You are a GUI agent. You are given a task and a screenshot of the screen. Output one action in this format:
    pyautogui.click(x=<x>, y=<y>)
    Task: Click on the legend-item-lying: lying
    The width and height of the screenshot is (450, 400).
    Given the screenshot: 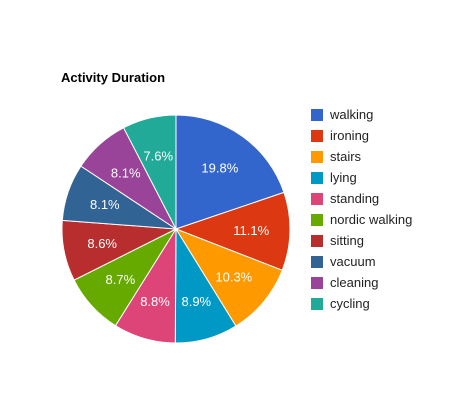 What is the action you would take?
    pyautogui.click(x=380, y=177)
    